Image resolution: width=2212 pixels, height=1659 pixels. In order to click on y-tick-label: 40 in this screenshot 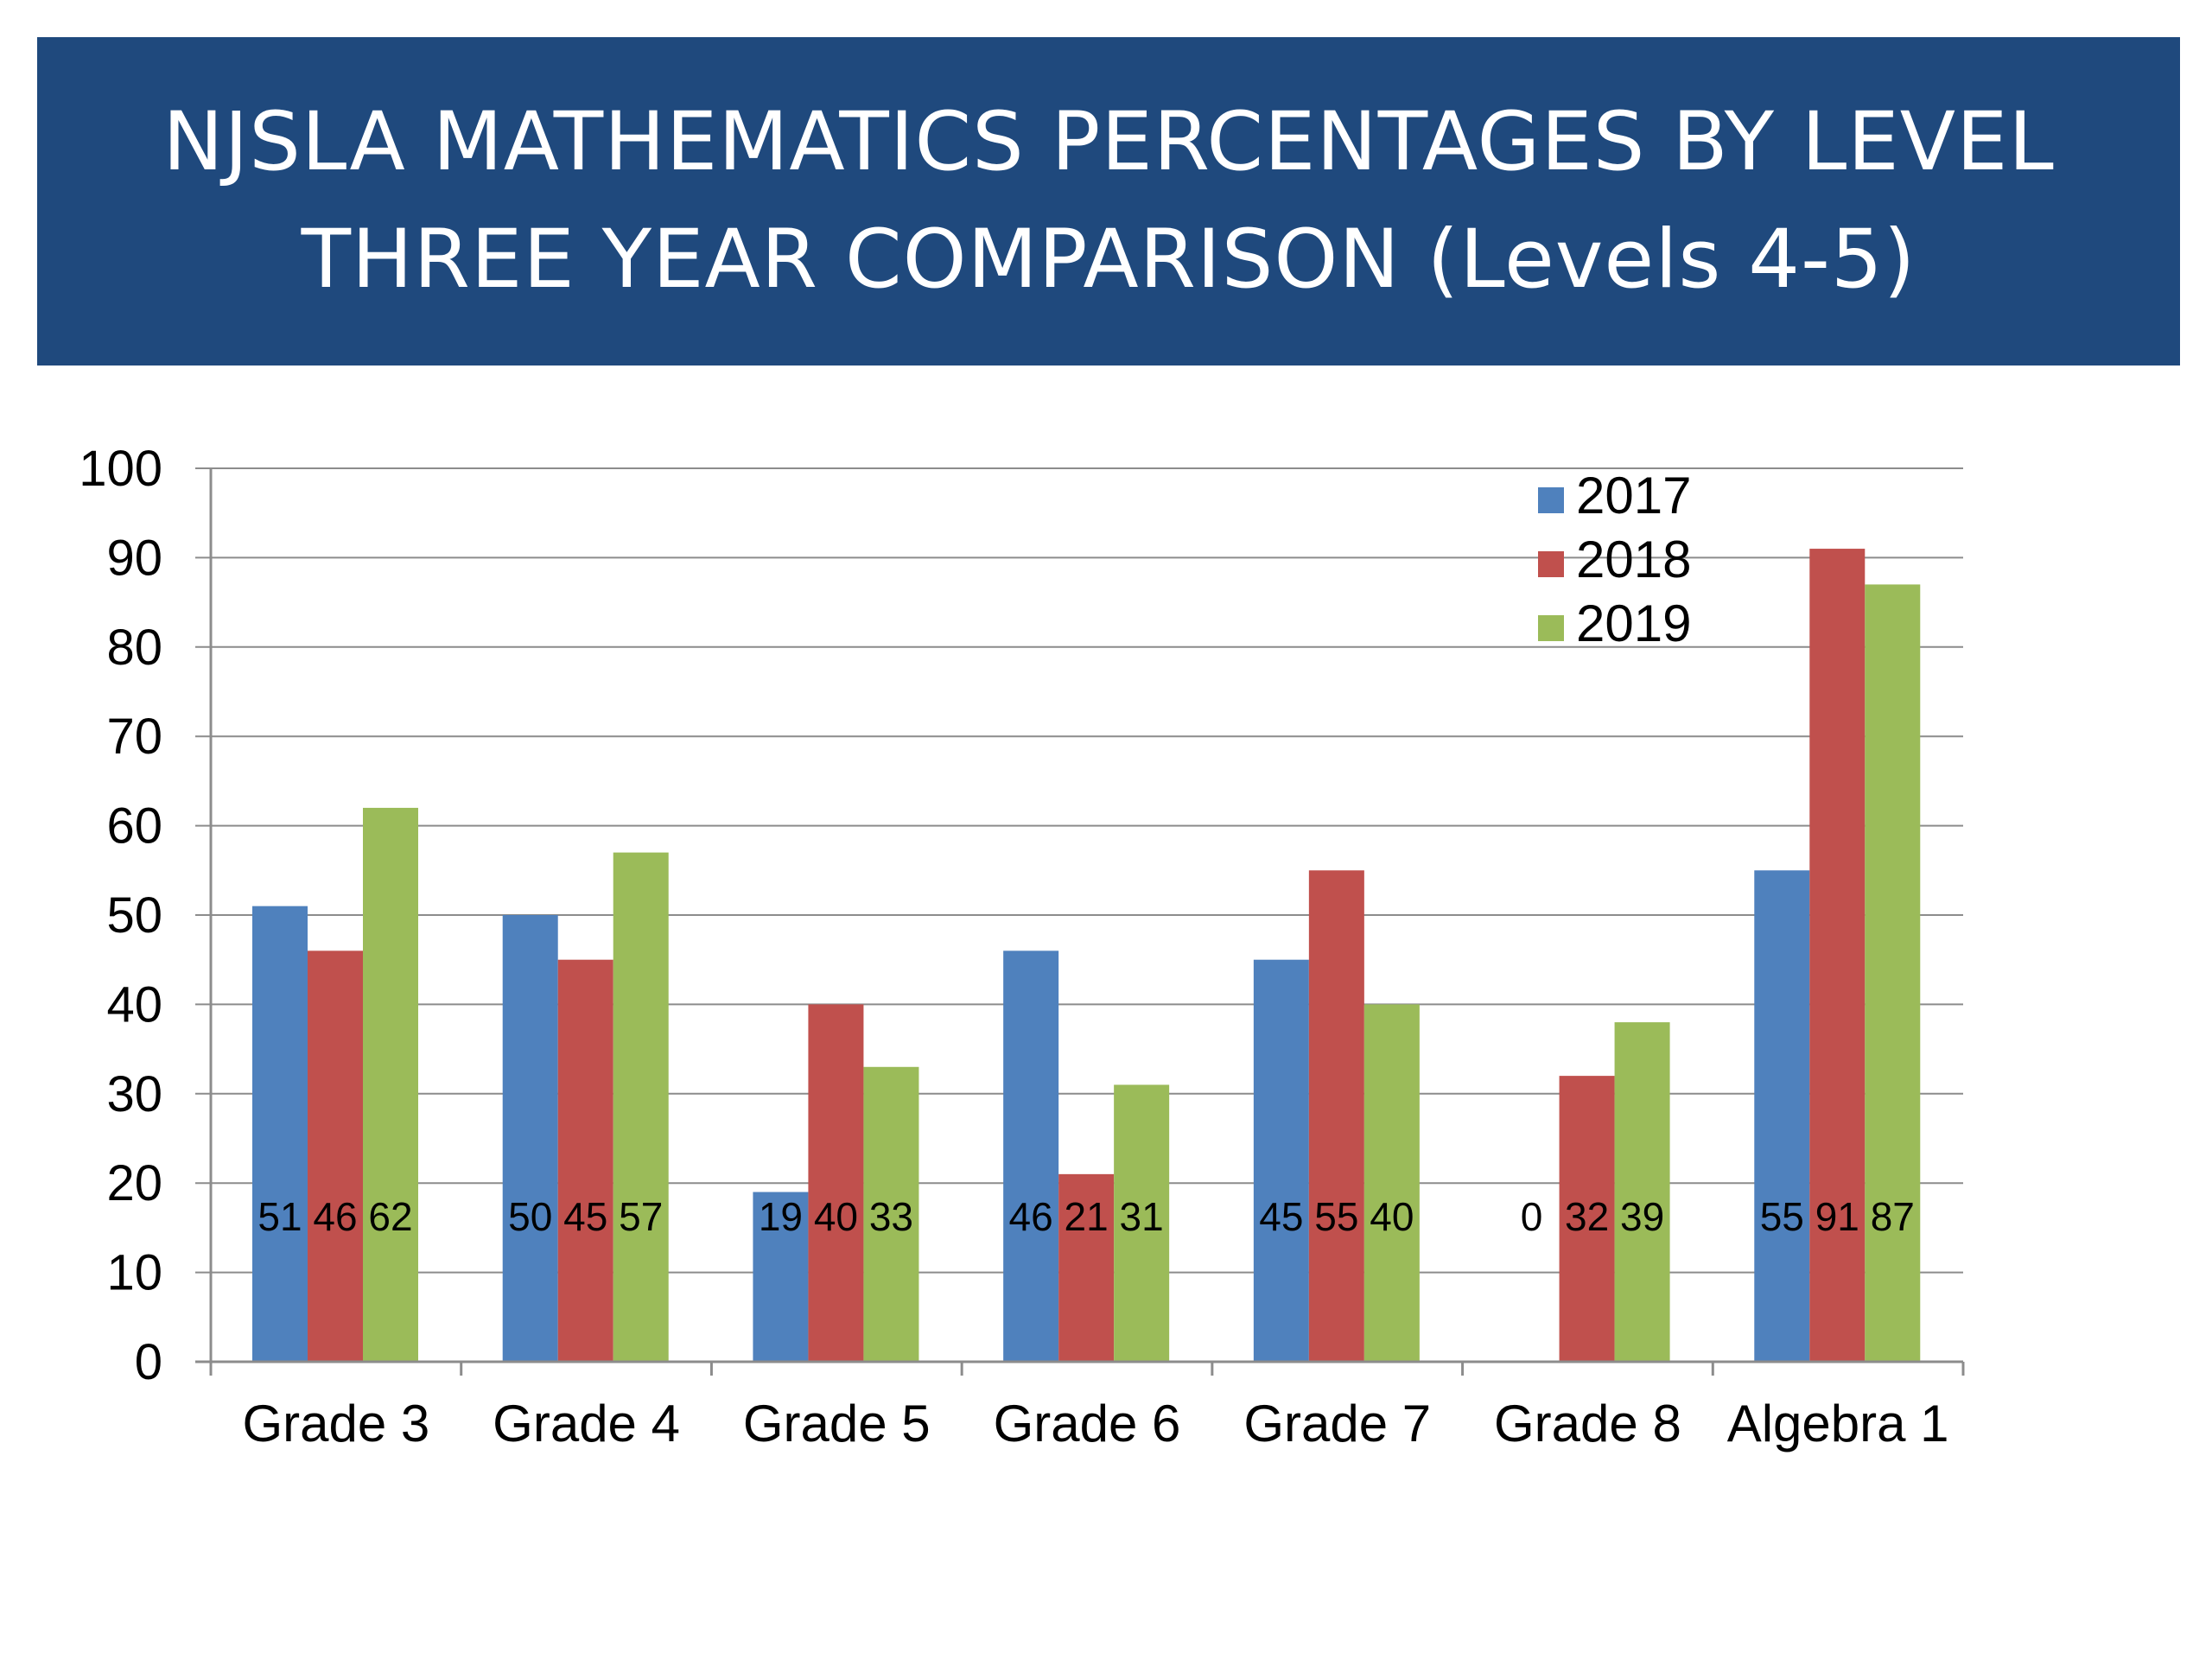, I will do `click(134, 1004)`.